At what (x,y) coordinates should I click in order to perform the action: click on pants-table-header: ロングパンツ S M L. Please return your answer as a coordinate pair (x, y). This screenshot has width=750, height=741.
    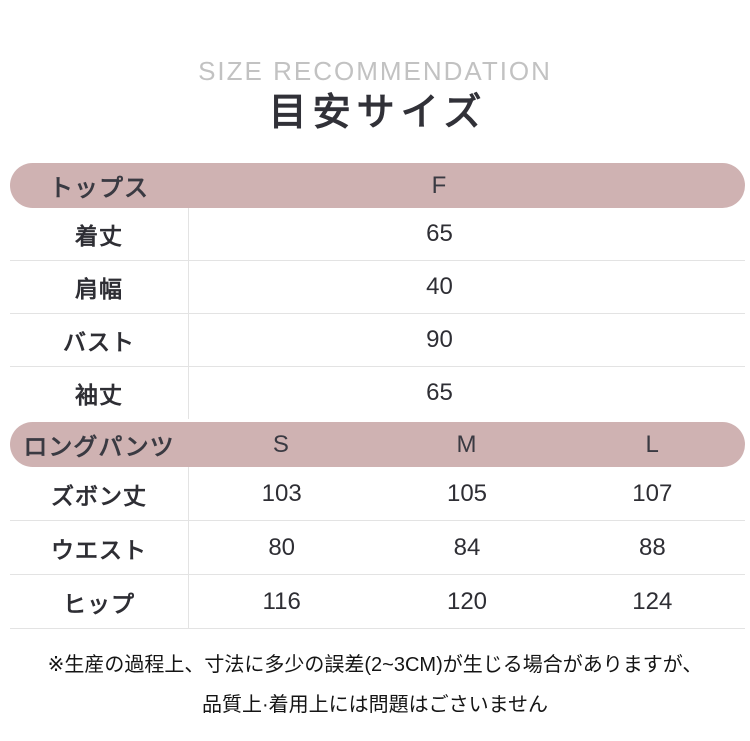
    Looking at the image, I should click on (377, 444).